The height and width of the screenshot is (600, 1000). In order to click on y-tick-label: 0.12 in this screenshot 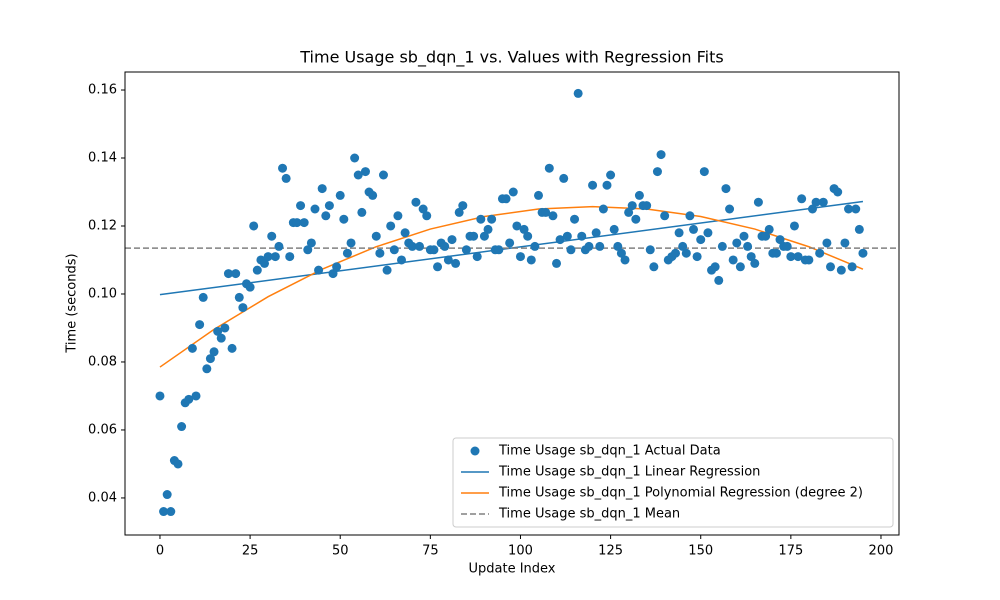, I will do `click(102, 225)`.